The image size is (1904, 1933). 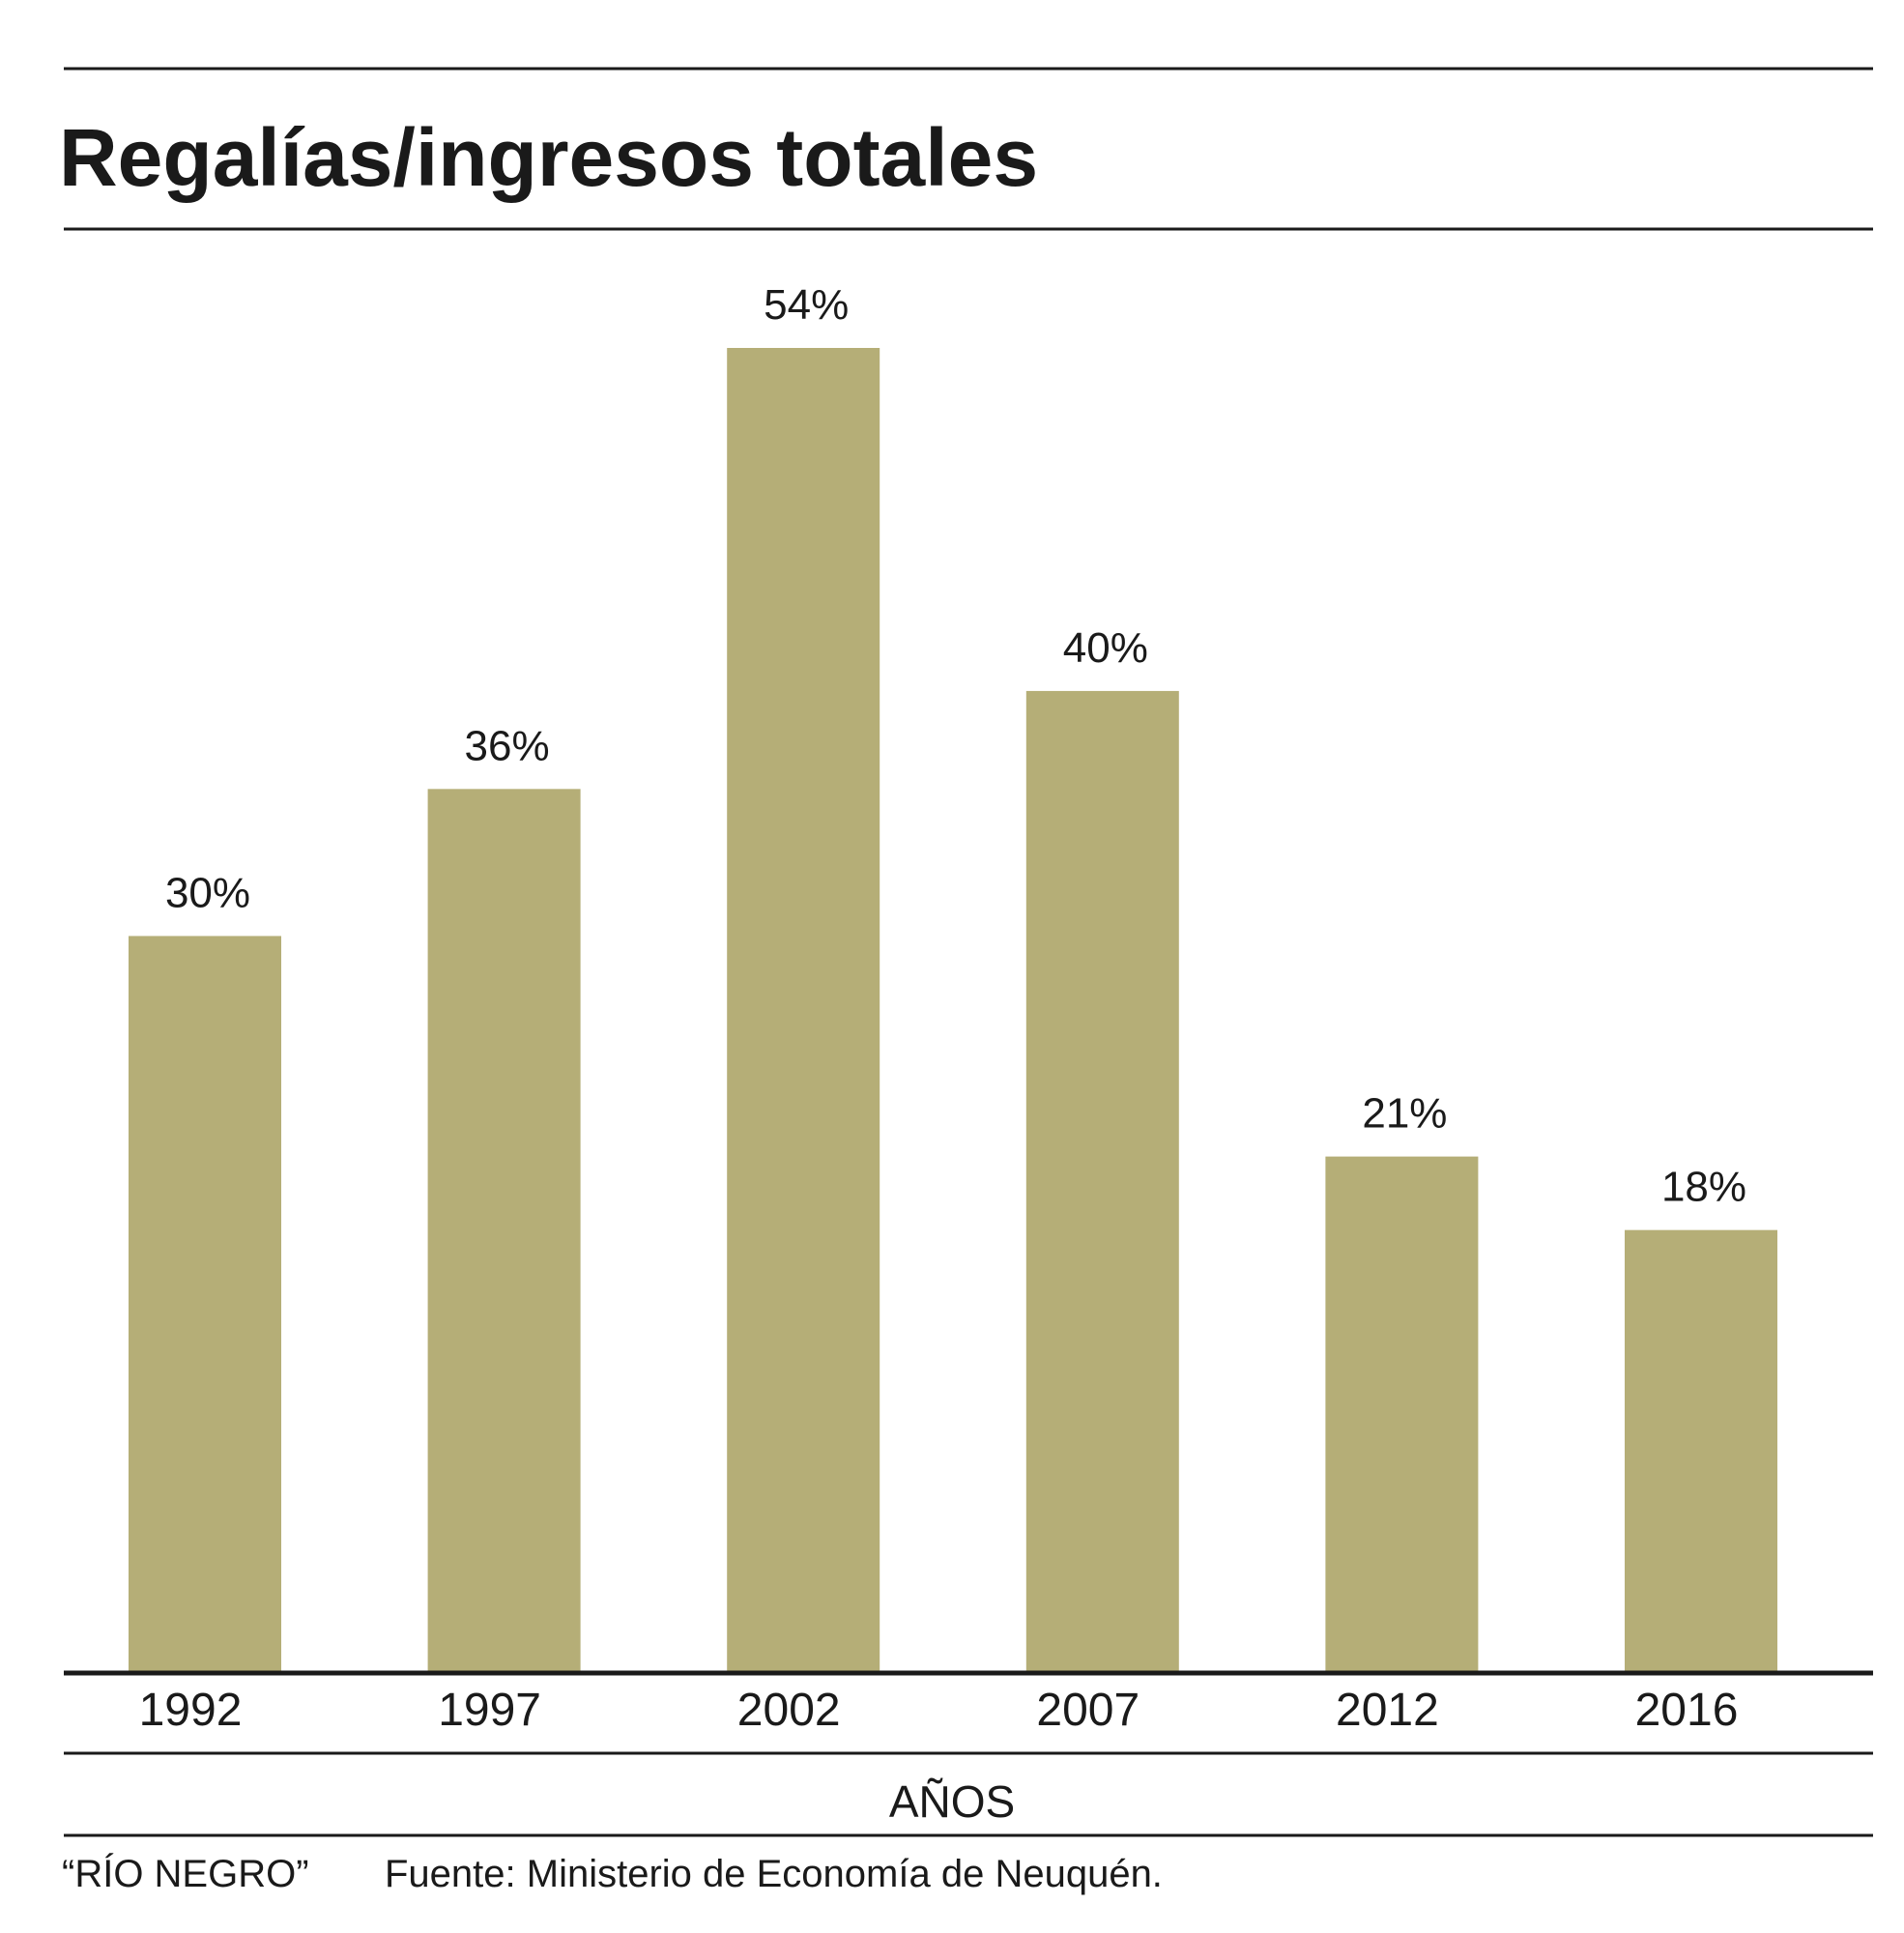 What do you see at coordinates (807, 305) in the screenshot?
I see `value-label-2002: 54%` at bounding box center [807, 305].